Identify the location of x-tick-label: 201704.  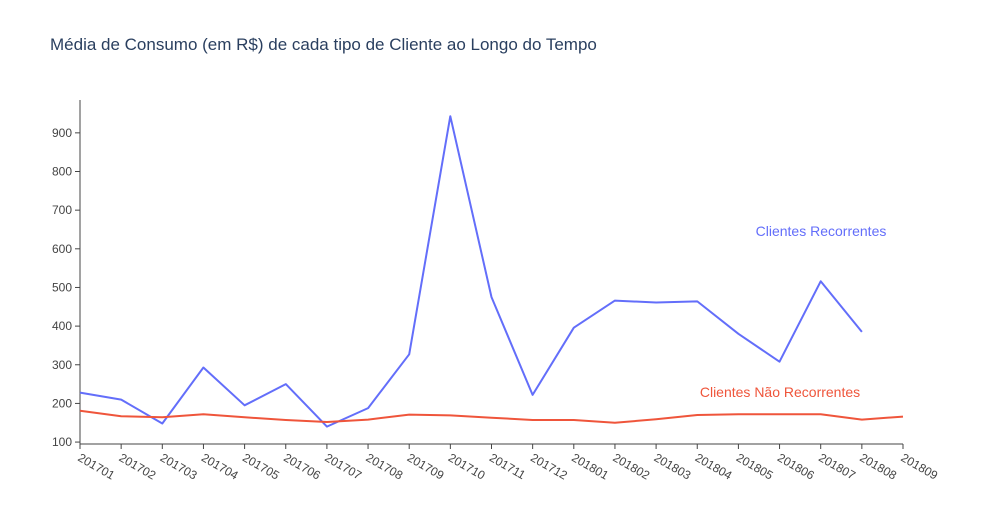
(220, 466).